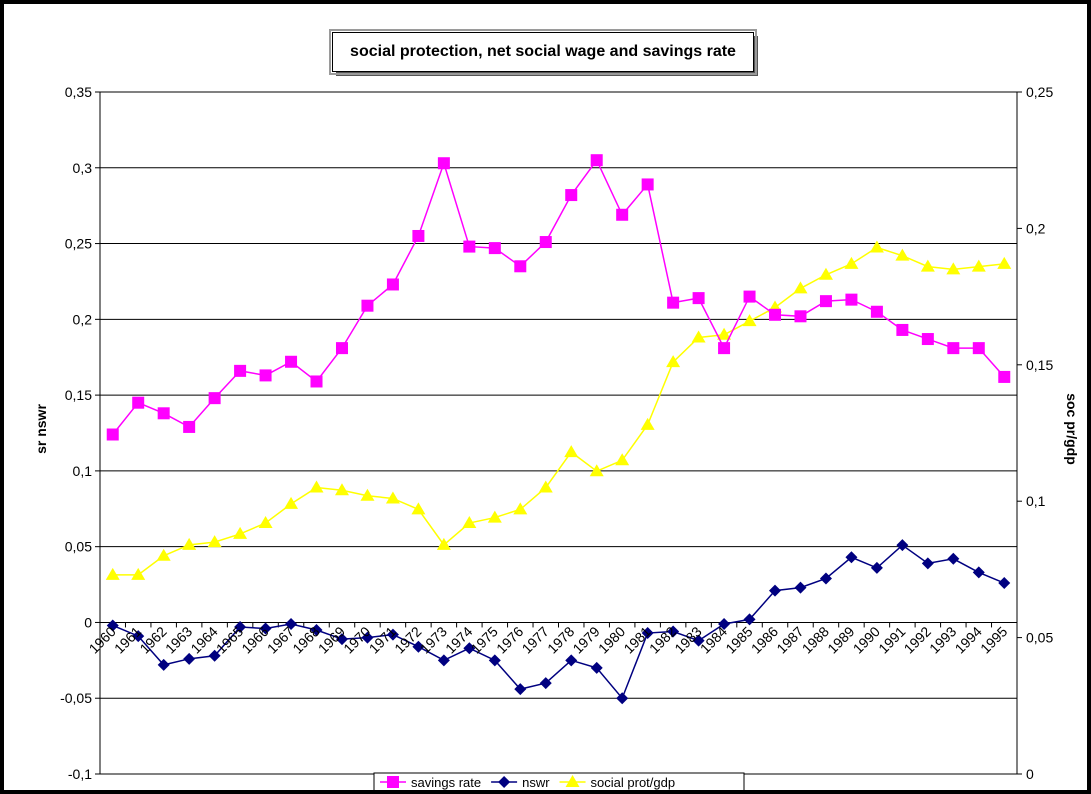 Image resolution: width=1091 pixels, height=794 pixels. I want to click on x-tick-label: 1995, so click(993, 639).